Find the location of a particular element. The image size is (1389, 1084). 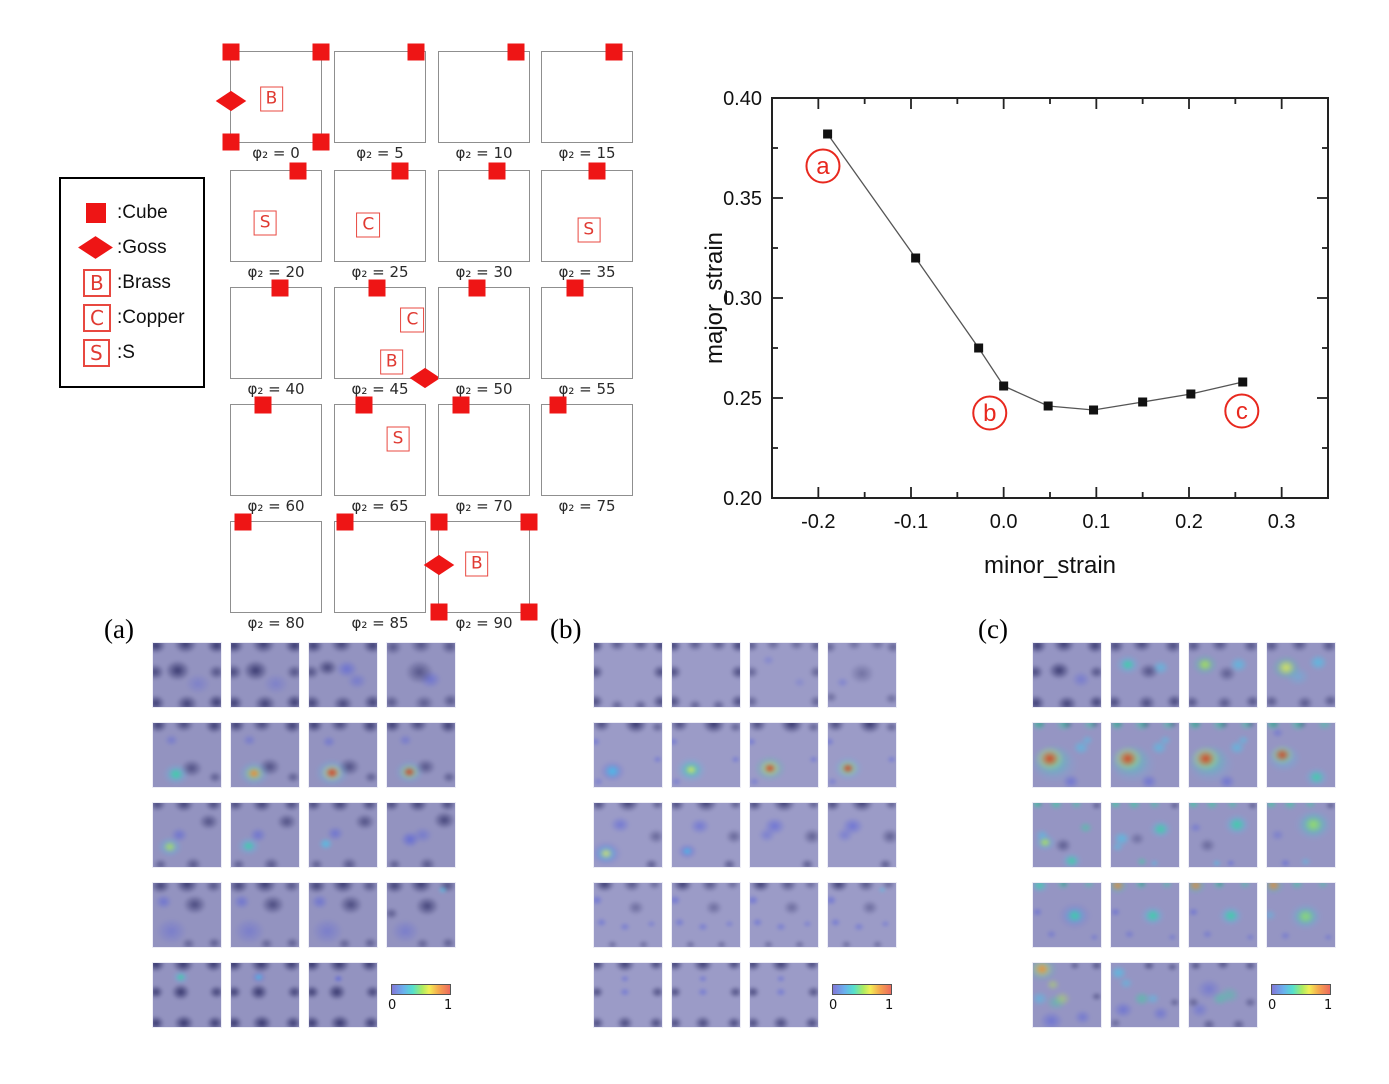

phi2-cell-label: φ₂ = 15 is located at coordinates (587, 153).